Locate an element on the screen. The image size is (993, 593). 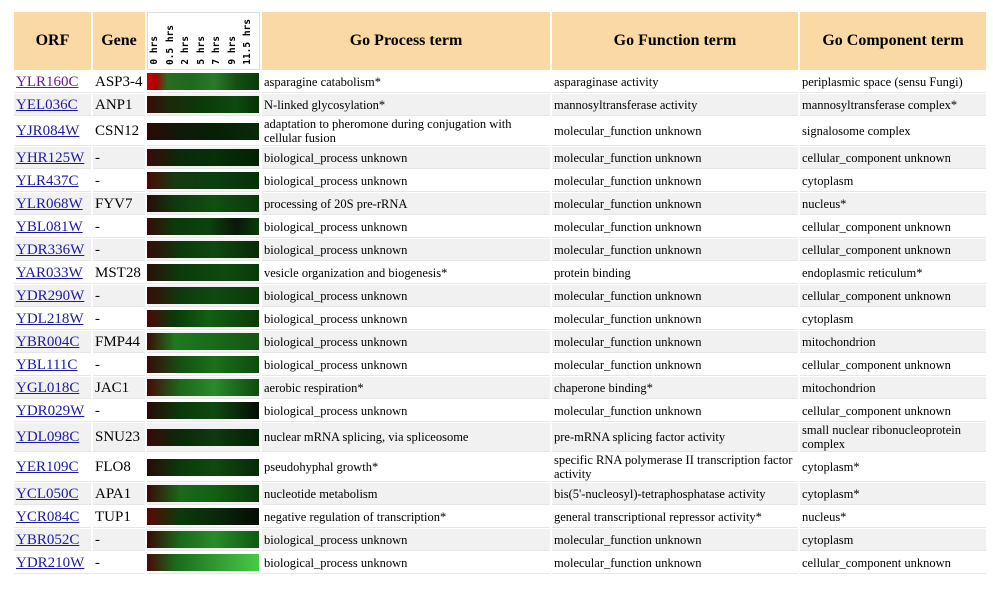
orf-link: YER109C is located at coordinates (47, 467).